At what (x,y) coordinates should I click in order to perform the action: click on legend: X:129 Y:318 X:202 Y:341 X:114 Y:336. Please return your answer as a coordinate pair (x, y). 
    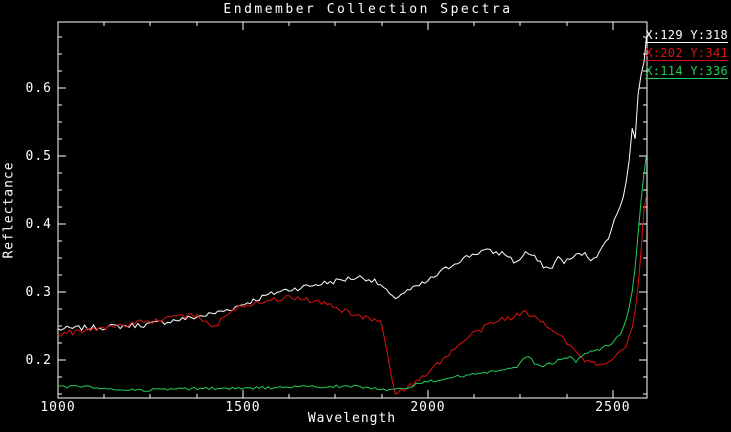
    Looking at the image, I should click on (686, 54).